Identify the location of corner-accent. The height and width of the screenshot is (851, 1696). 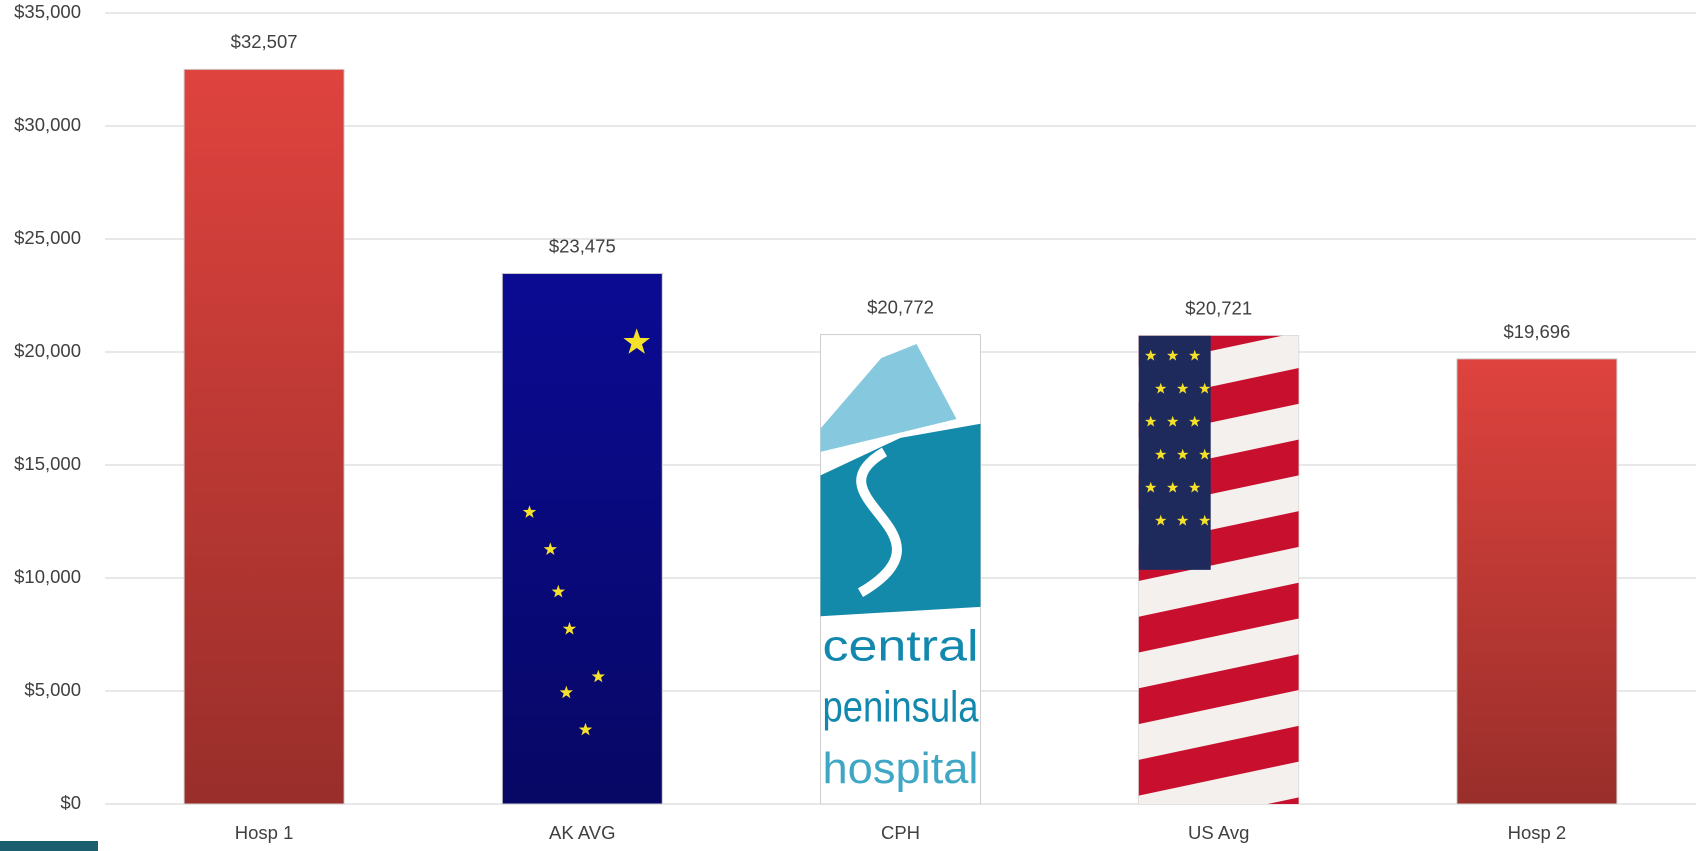
(49, 846).